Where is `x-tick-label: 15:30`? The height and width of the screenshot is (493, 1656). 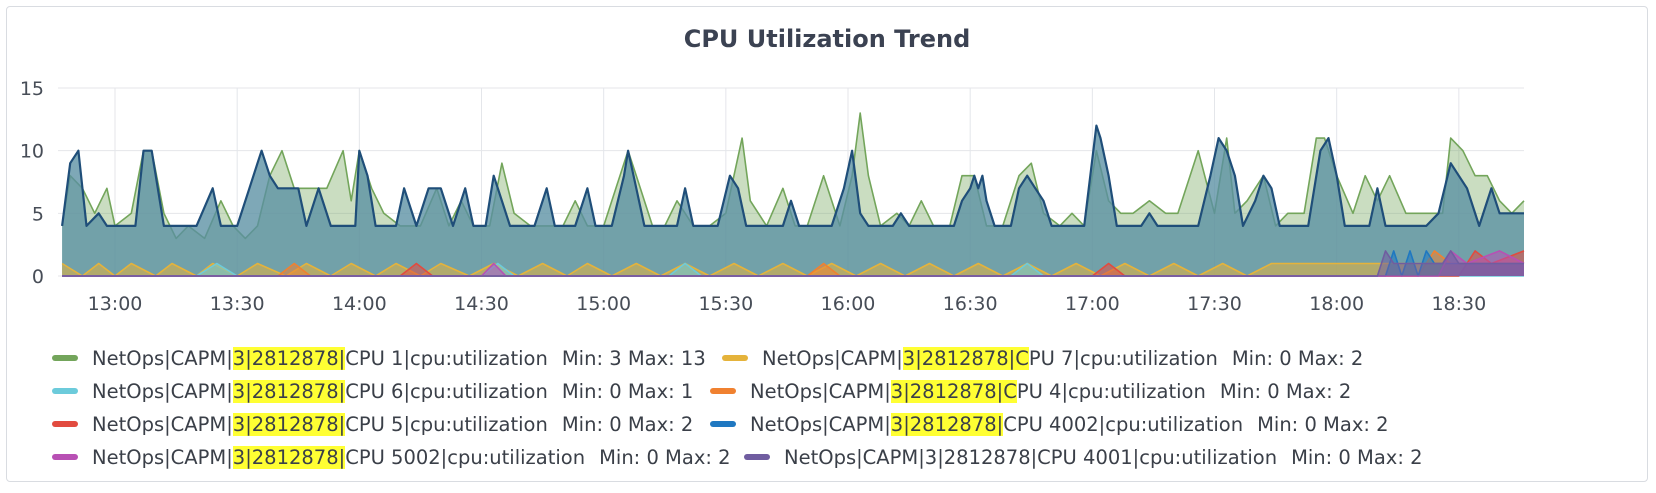
x-tick-label: 15:30 is located at coordinates (725, 304).